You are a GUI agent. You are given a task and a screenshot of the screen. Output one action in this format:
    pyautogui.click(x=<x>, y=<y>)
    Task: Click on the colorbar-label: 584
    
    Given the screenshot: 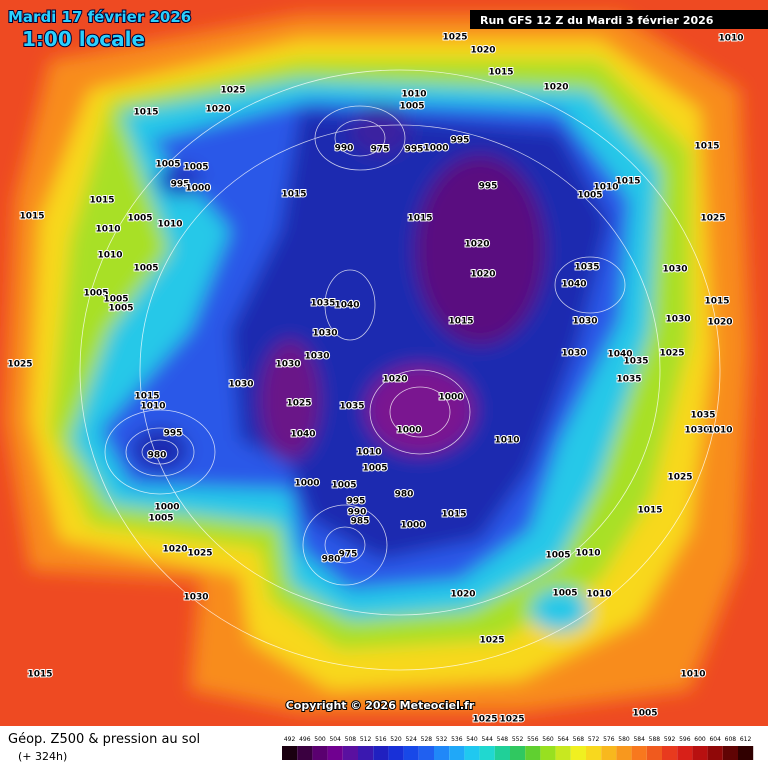 What is the action you would take?
    pyautogui.click(x=639, y=739)
    